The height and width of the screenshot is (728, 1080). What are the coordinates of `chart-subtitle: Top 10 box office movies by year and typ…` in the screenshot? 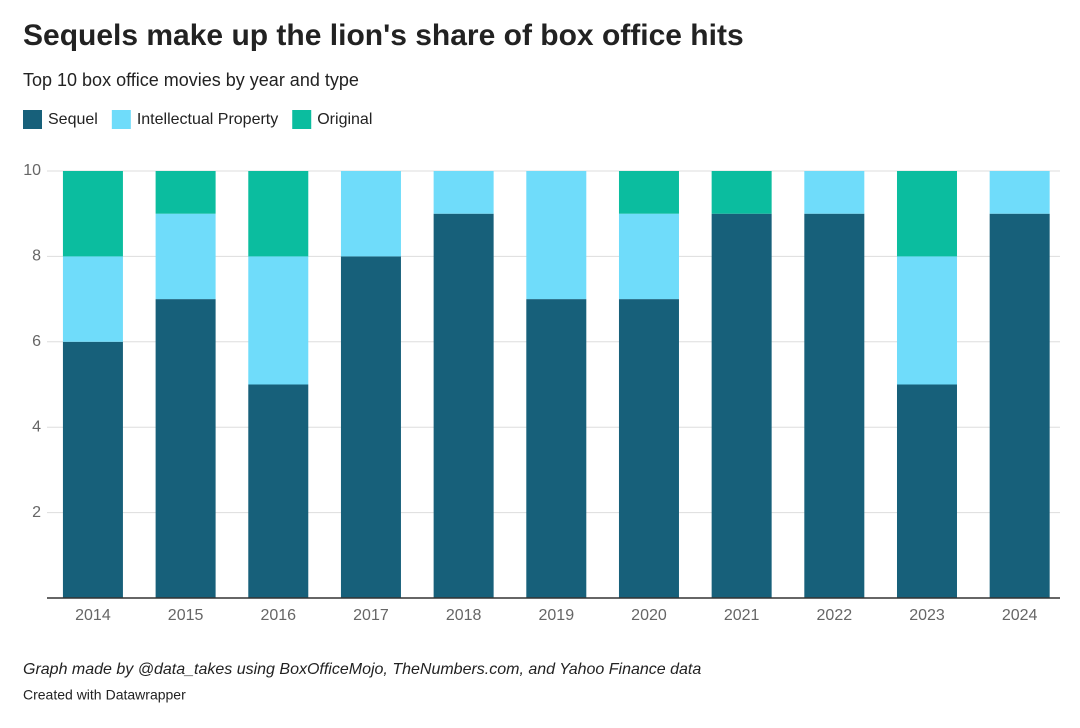 It's located at (191, 80).